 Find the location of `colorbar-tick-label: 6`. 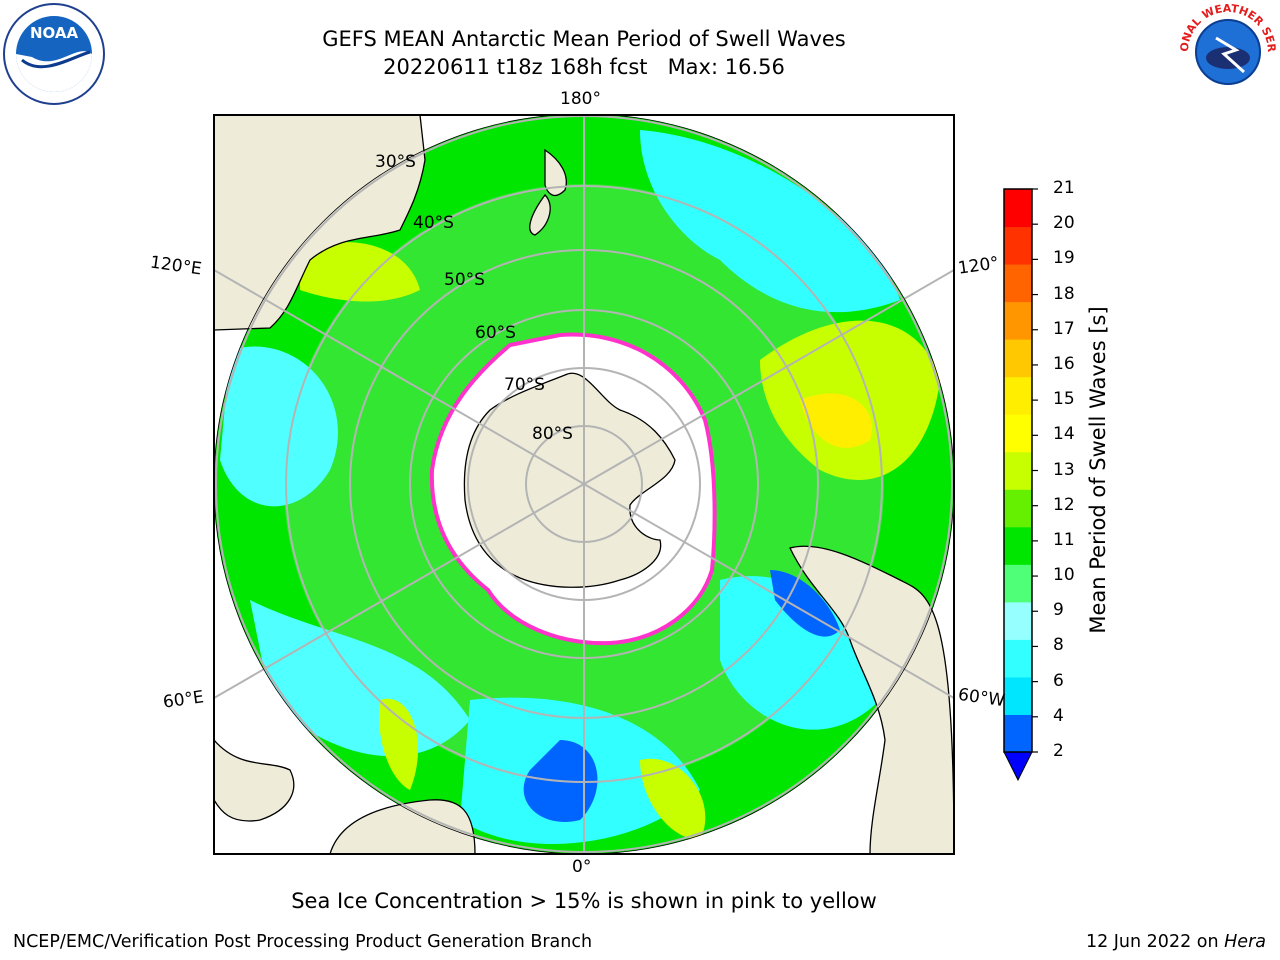

colorbar-tick-label: 6 is located at coordinates (1058, 680).